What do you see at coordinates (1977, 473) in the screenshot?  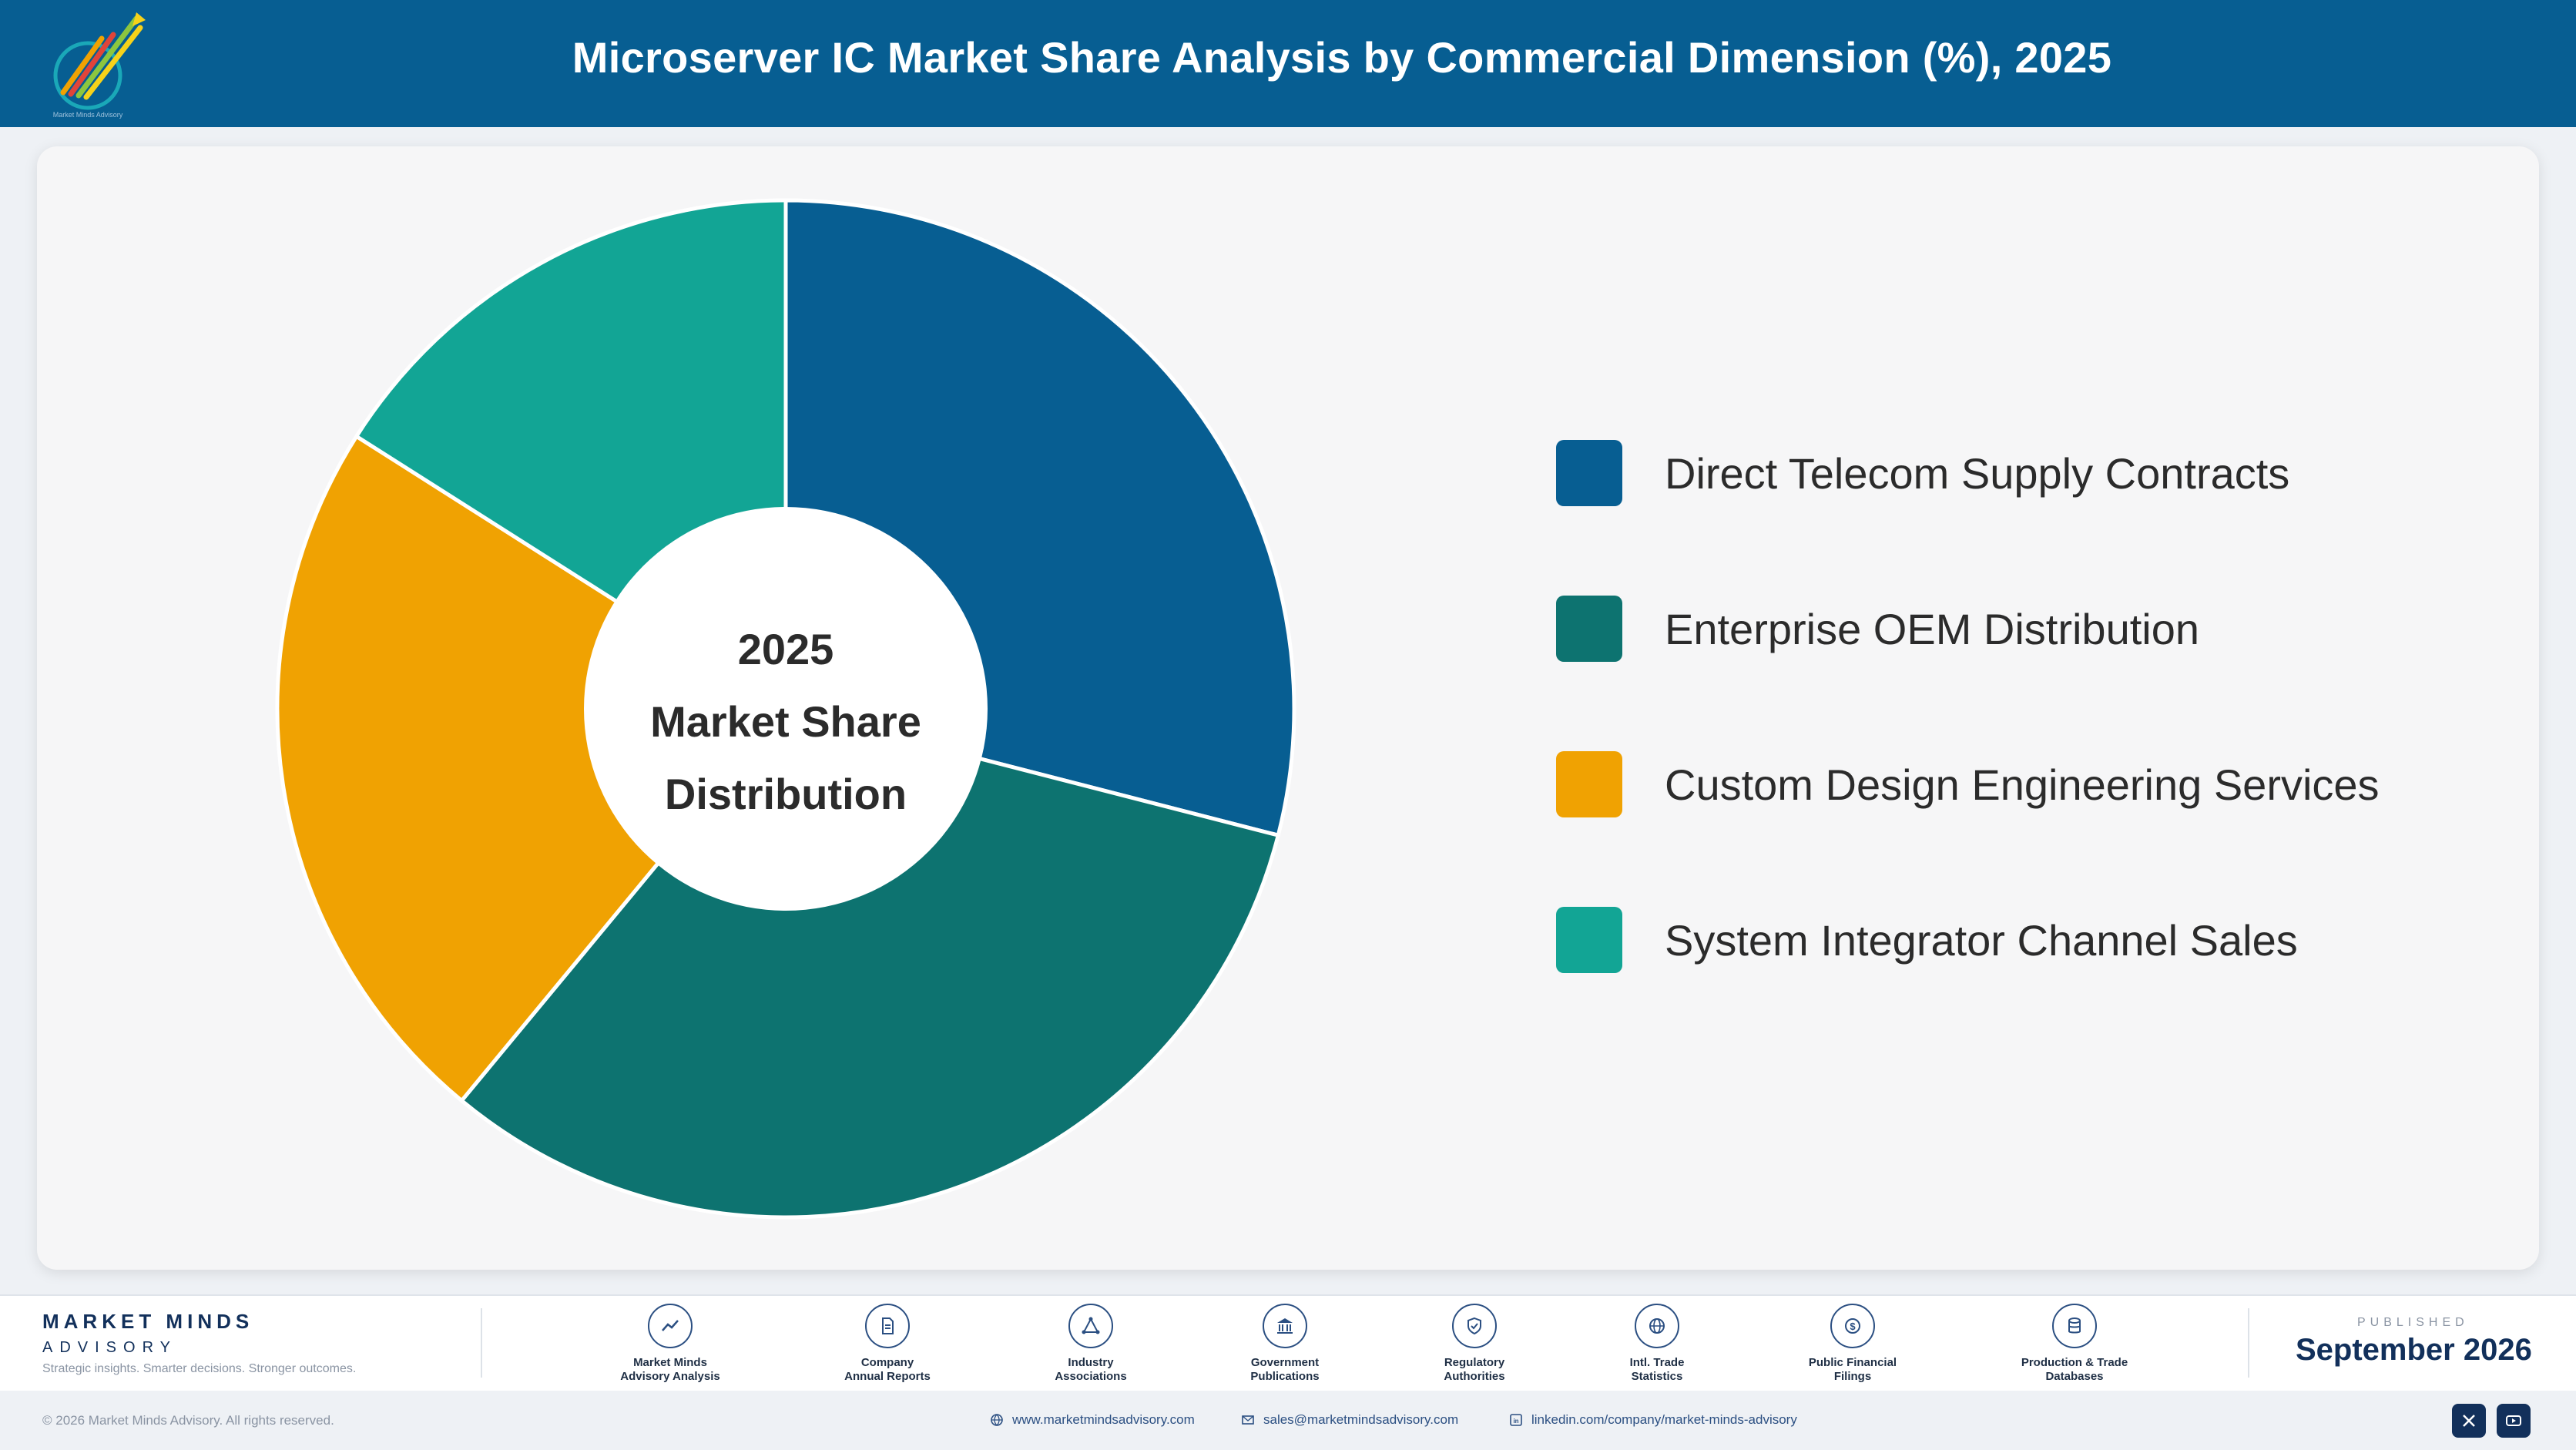 I see `legend-label: Direct Telecom Supply Contracts` at bounding box center [1977, 473].